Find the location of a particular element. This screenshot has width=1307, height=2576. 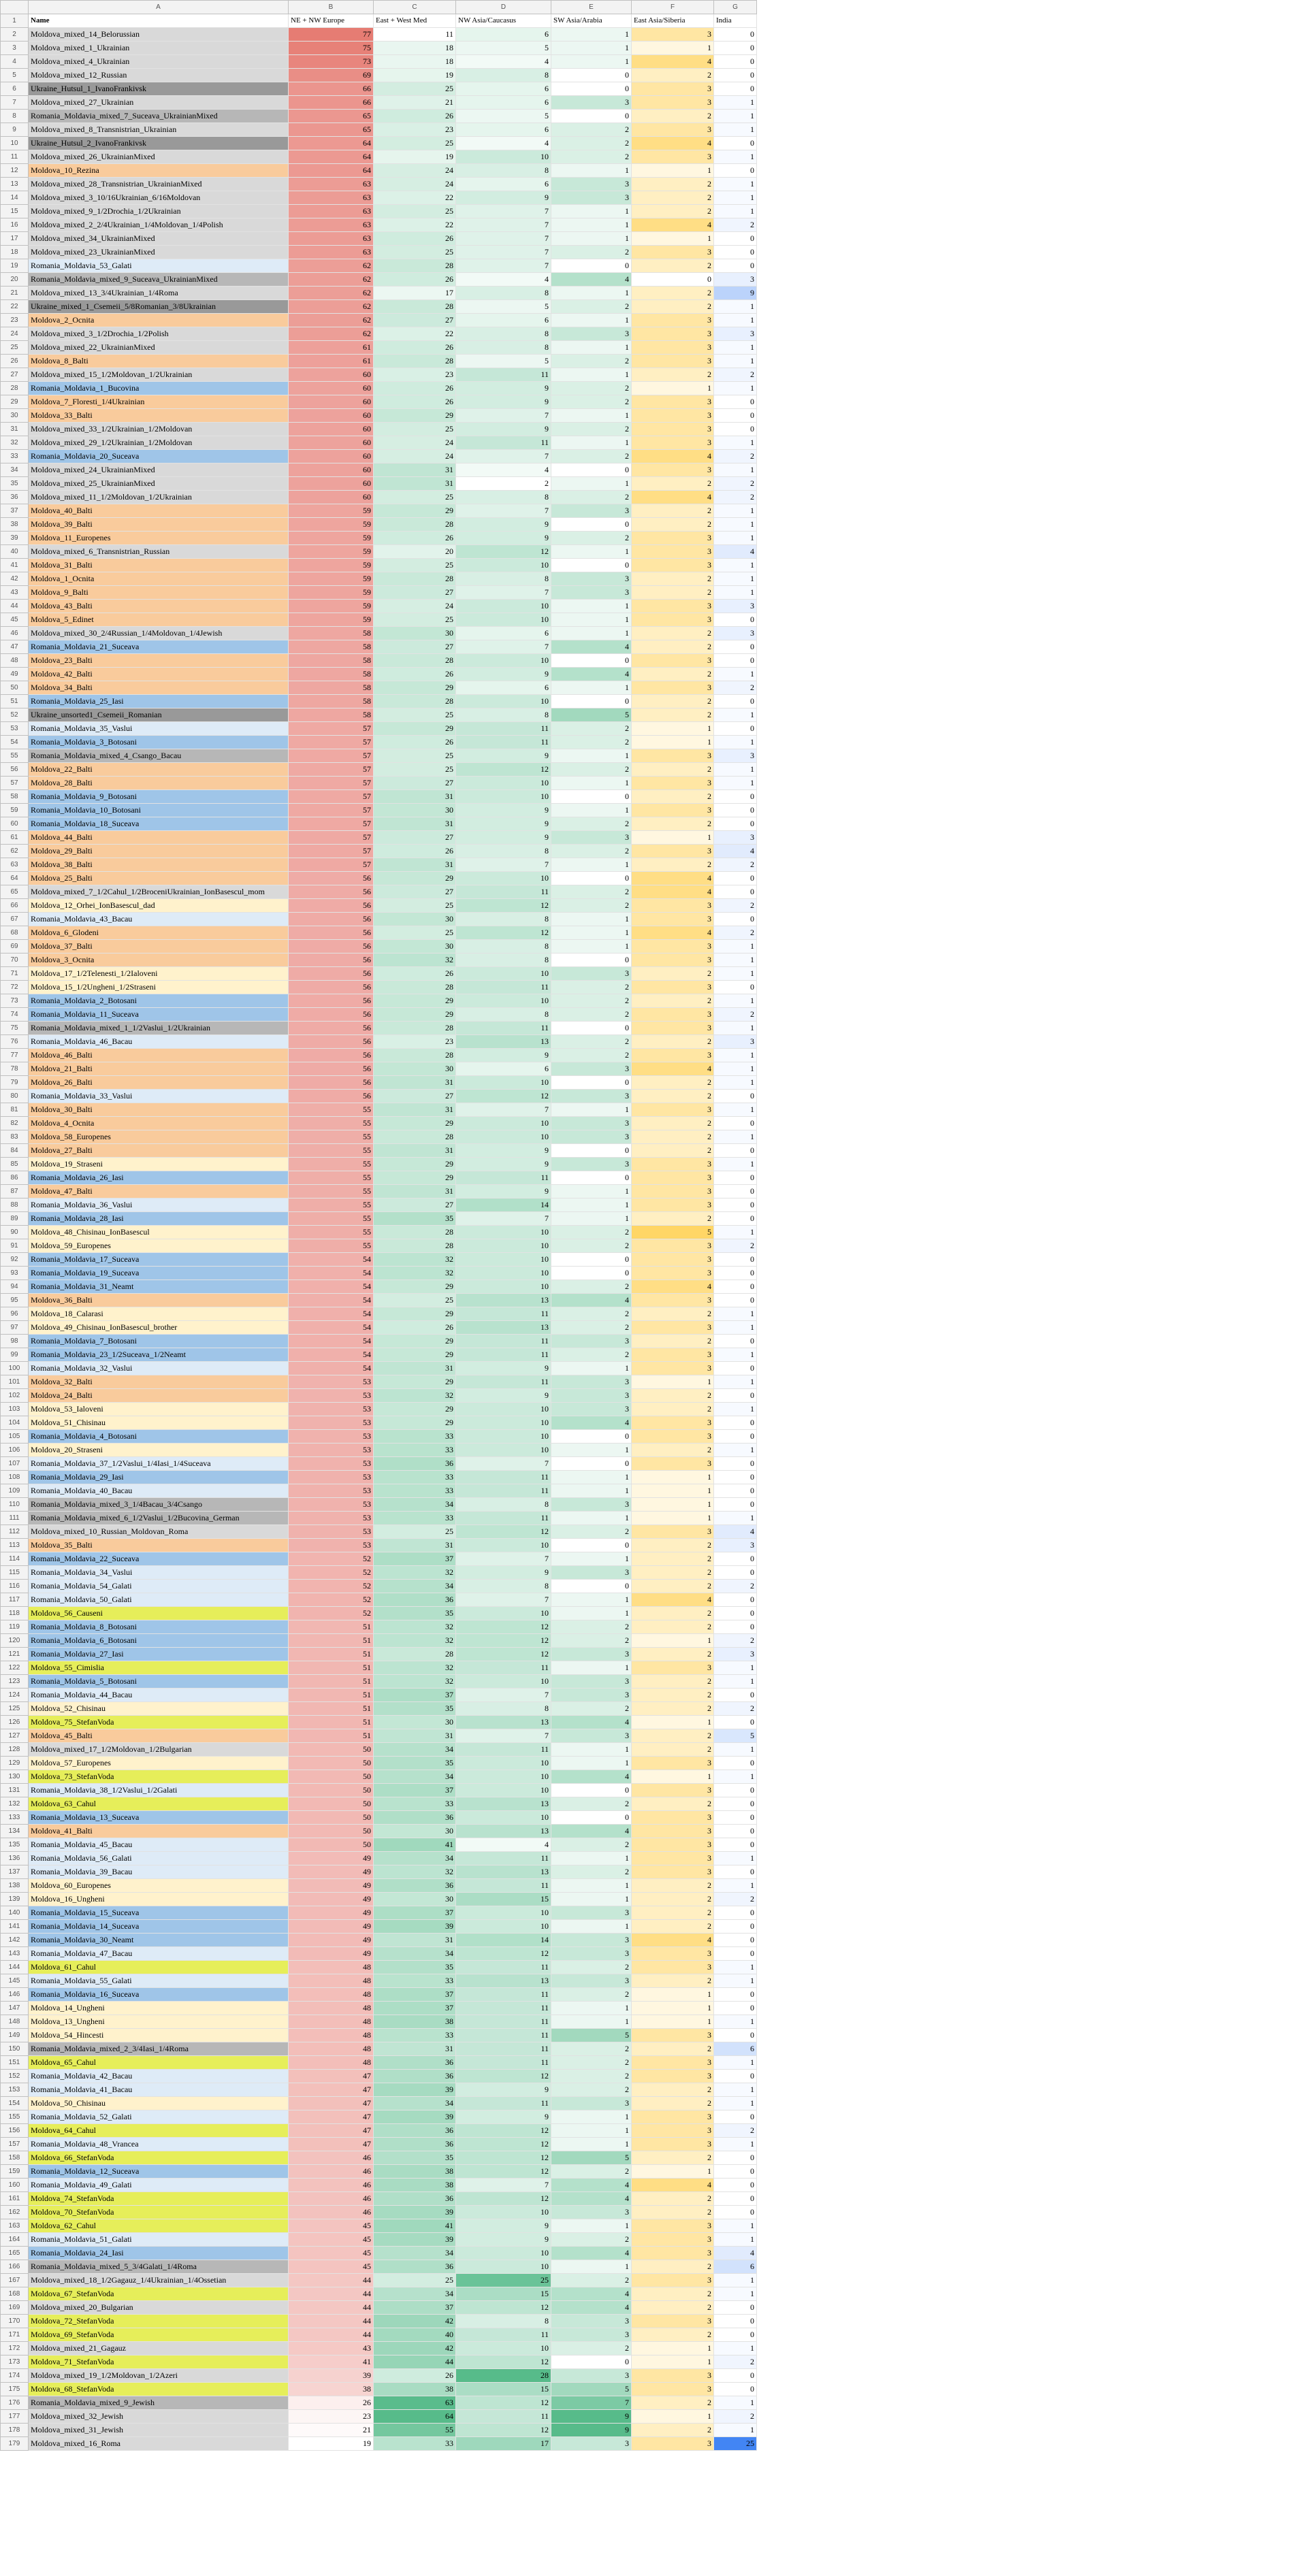

value-cell: 29 is located at coordinates (415, 1423).